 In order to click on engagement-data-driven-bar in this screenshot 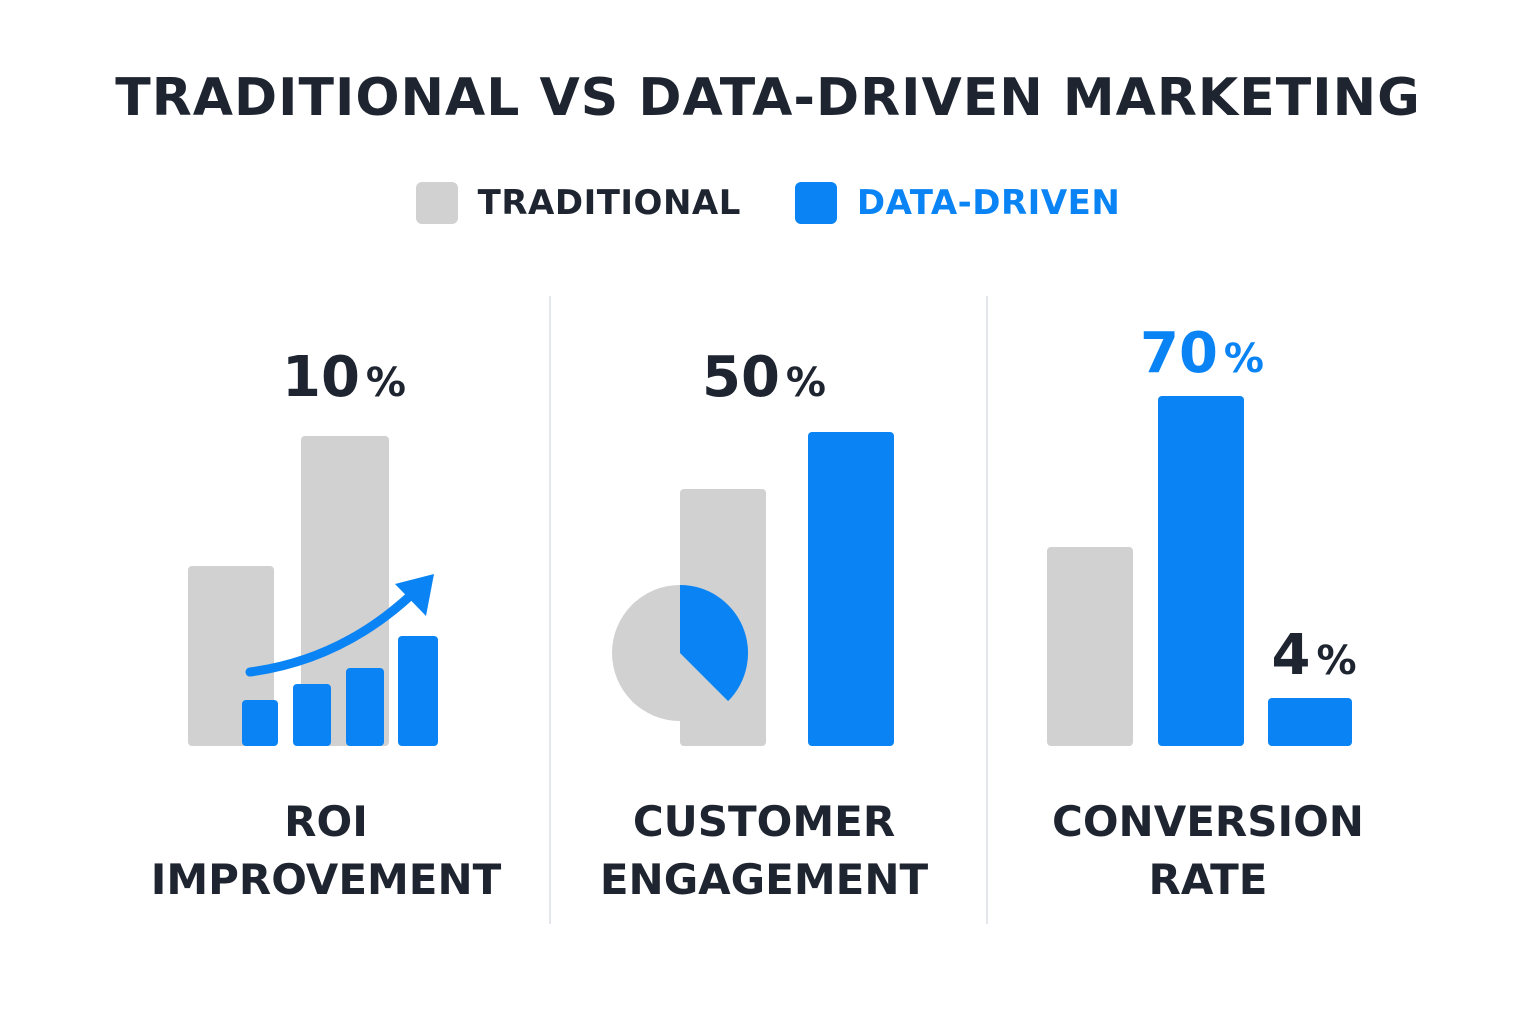, I will do `click(851, 589)`.